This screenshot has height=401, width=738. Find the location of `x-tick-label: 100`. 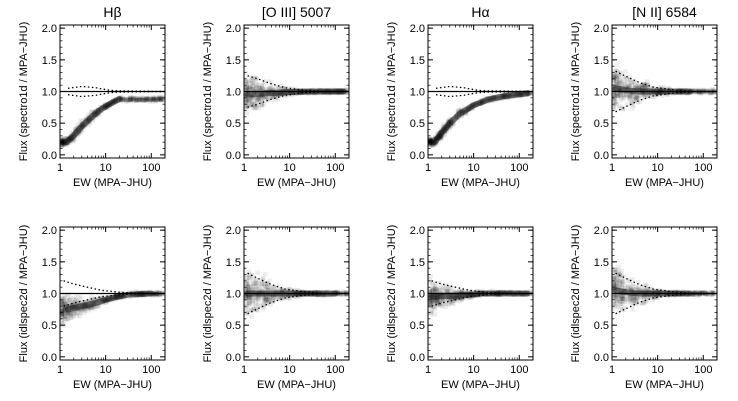

x-tick-label: 100 is located at coordinates (335, 168).